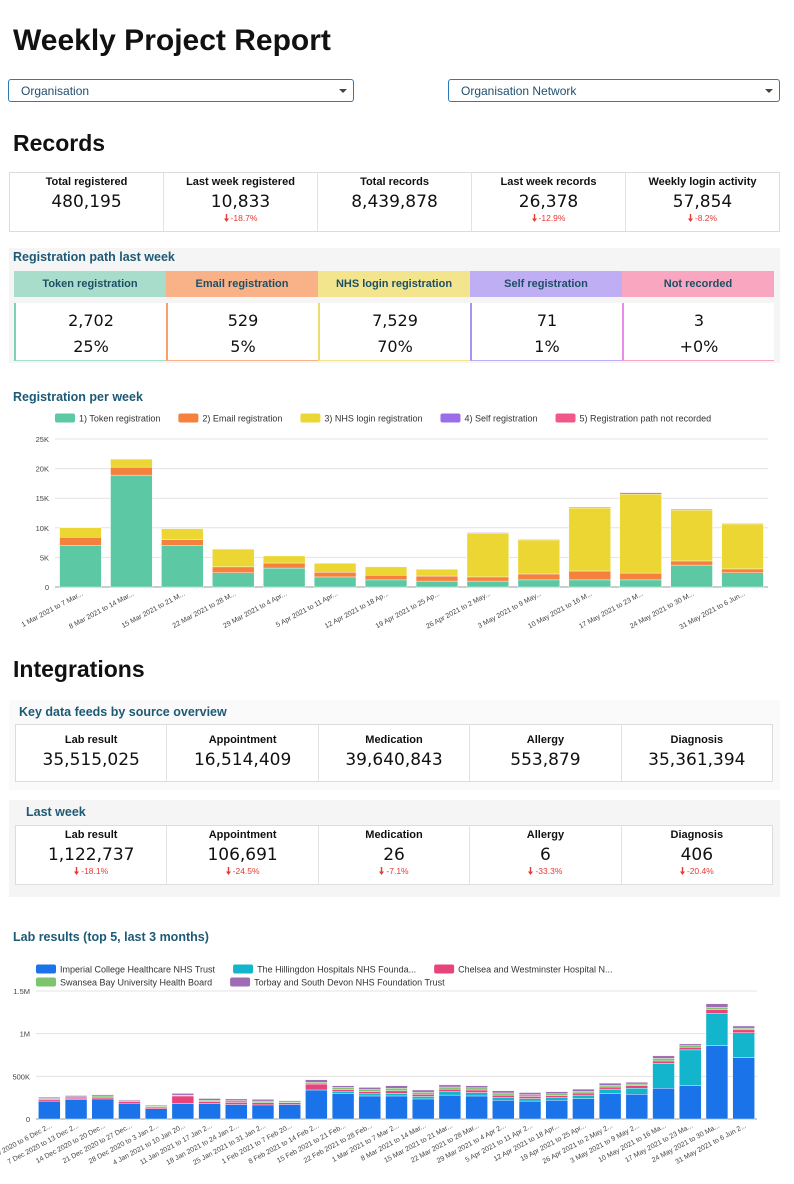 The height and width of the screenshot is (1184, 794). I want to click on kpi-value: 6, so click(545, 855).